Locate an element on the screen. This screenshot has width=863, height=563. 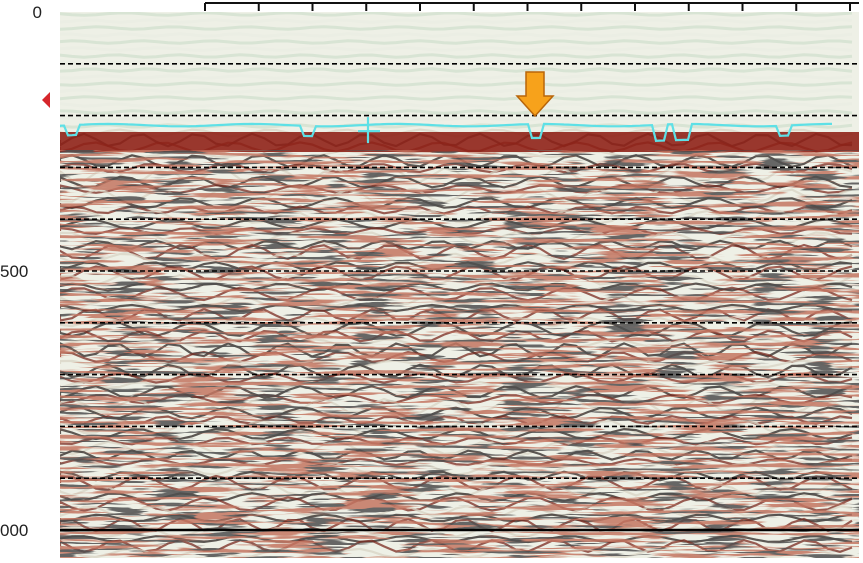
pick-crosshair is located at coordinates (369, 130).